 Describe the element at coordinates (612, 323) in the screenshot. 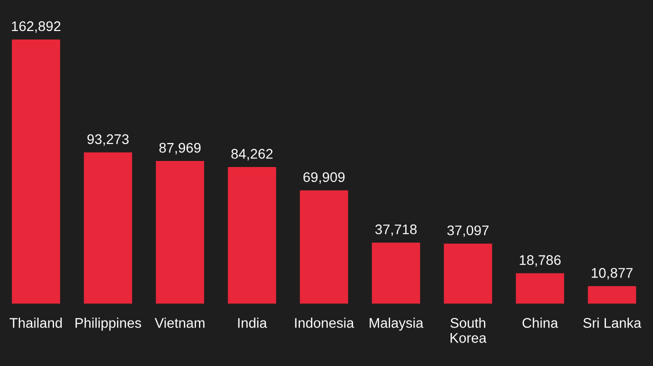

I see `x-tick-label: Sri Lanka` at that location.